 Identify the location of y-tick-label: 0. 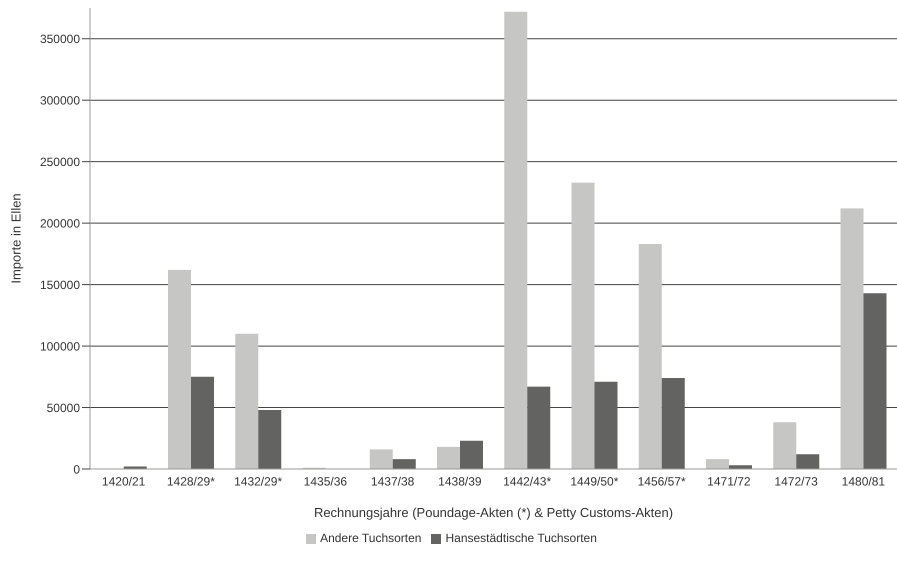
(76, 469).